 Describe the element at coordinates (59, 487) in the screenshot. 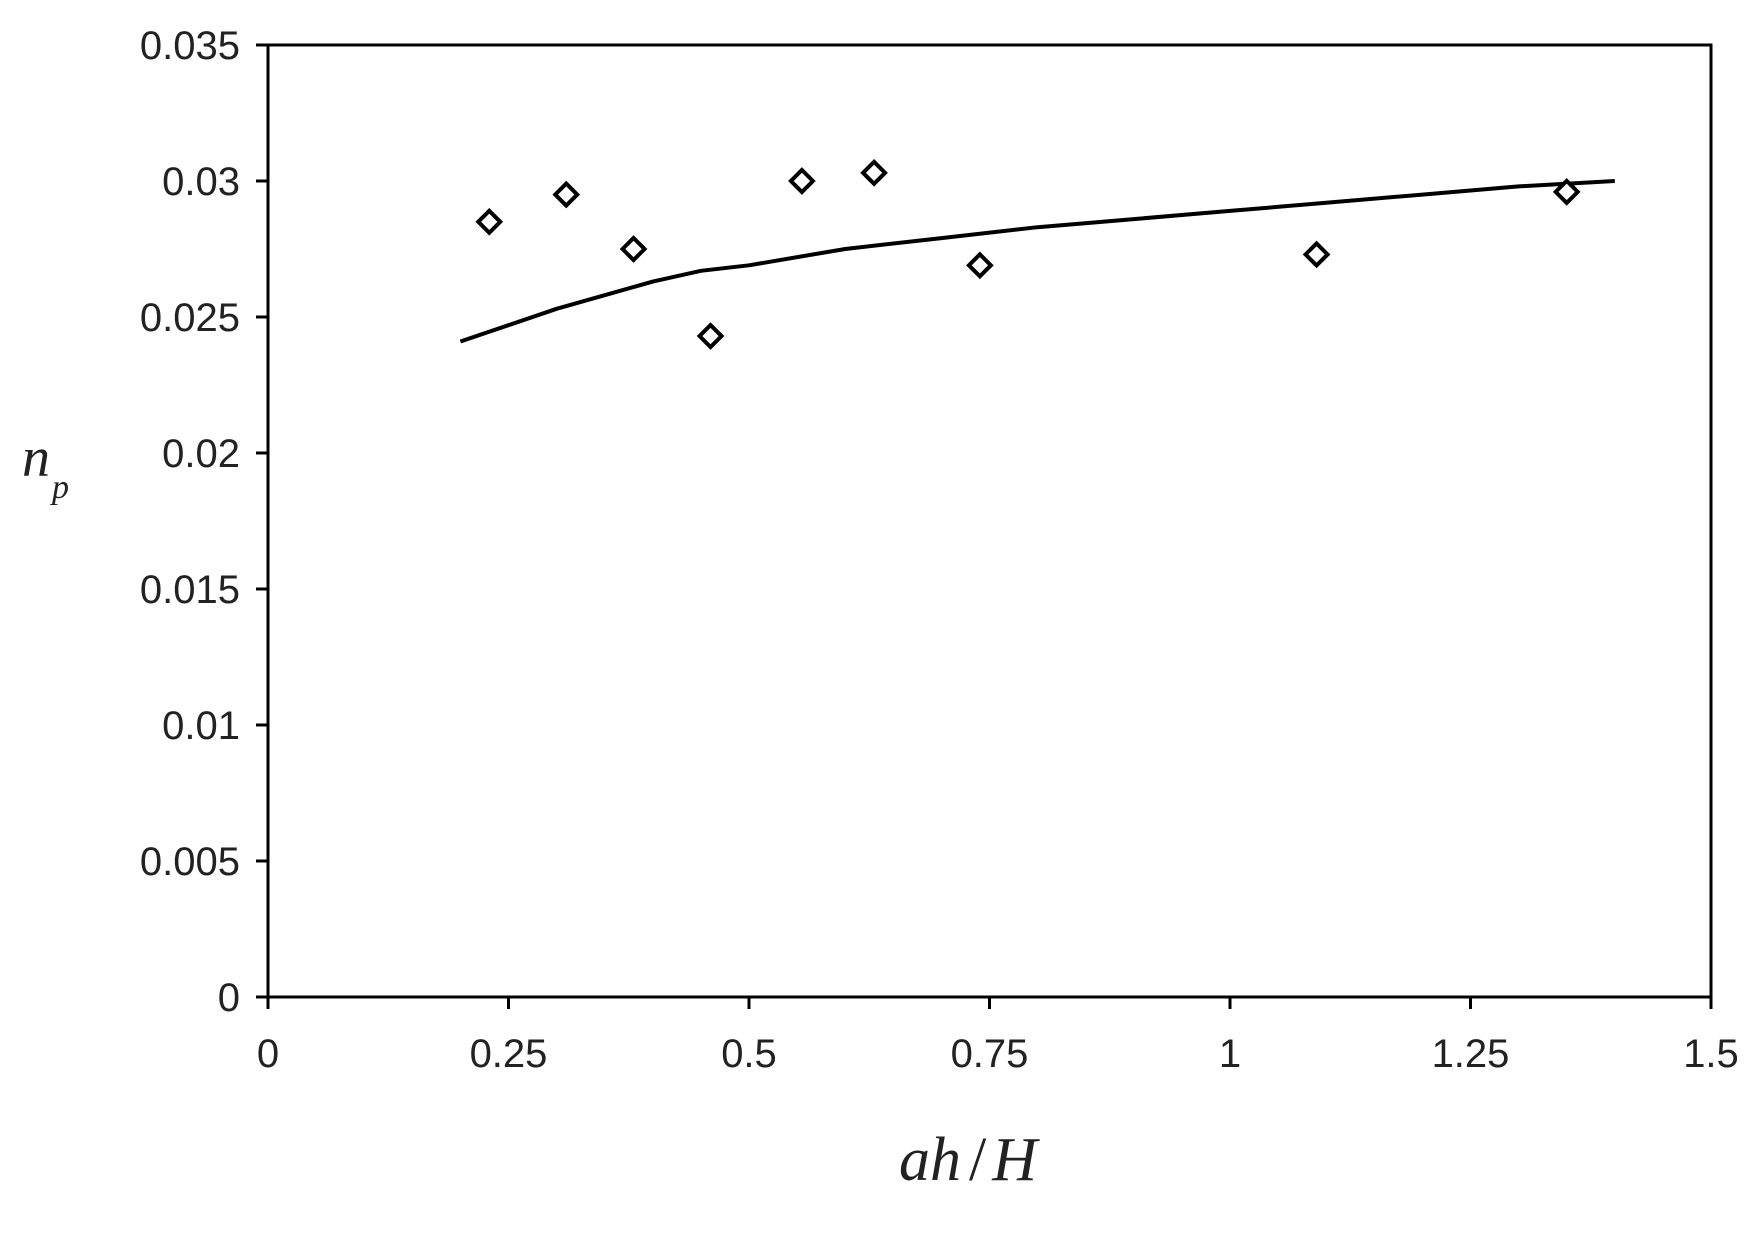

I see `y-axis-title-subscript: p` at that location.